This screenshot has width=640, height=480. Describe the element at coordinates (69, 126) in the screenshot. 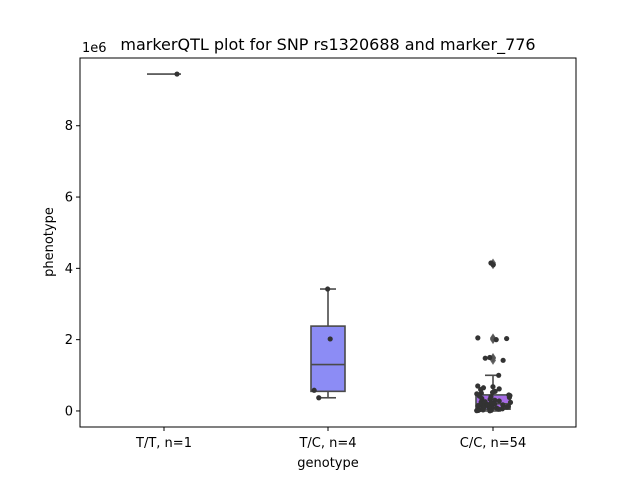

I see `y-tick-label: 8` at that location.